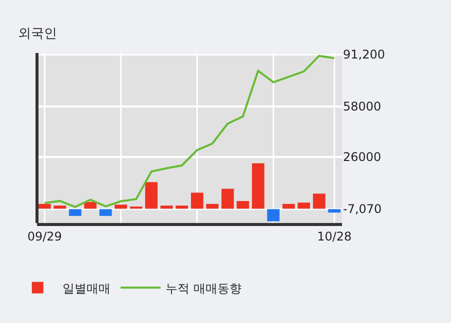  What do you see at coordinates (86, 288) in the screenshot?
I see `legend-label: 일별매매` at bounding box center [86, 288].